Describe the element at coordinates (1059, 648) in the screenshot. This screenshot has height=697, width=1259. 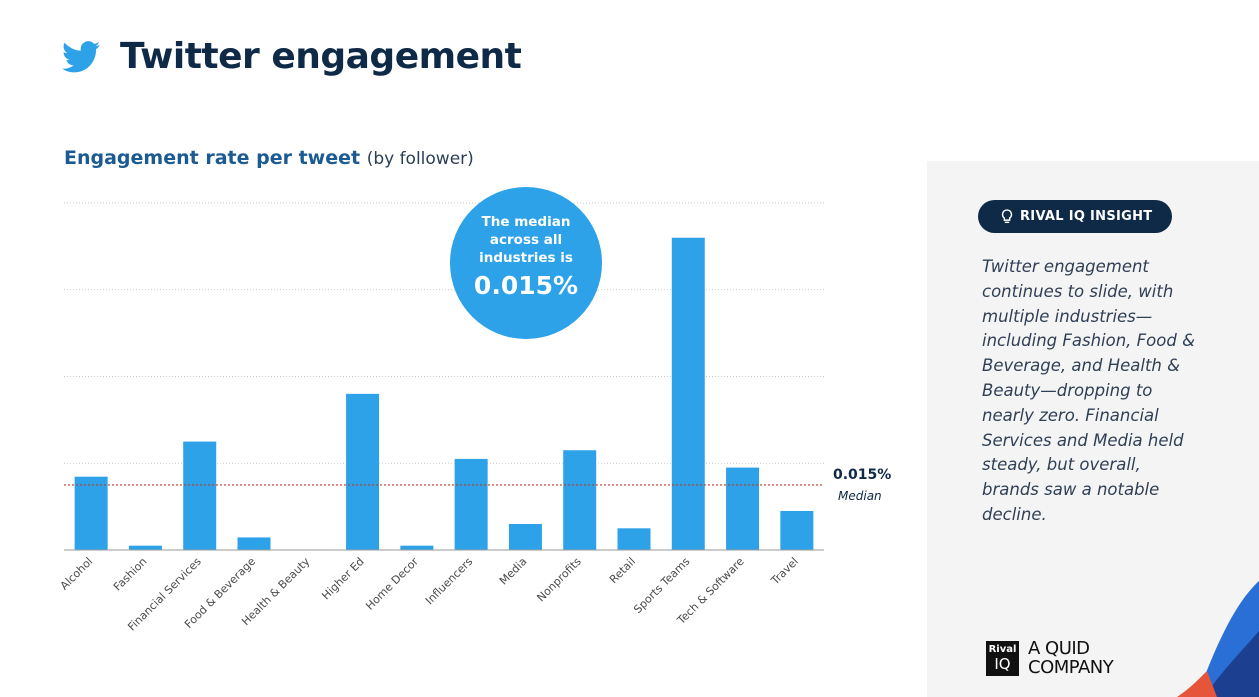
I see `logo-text-line1: A QUID` at that location.